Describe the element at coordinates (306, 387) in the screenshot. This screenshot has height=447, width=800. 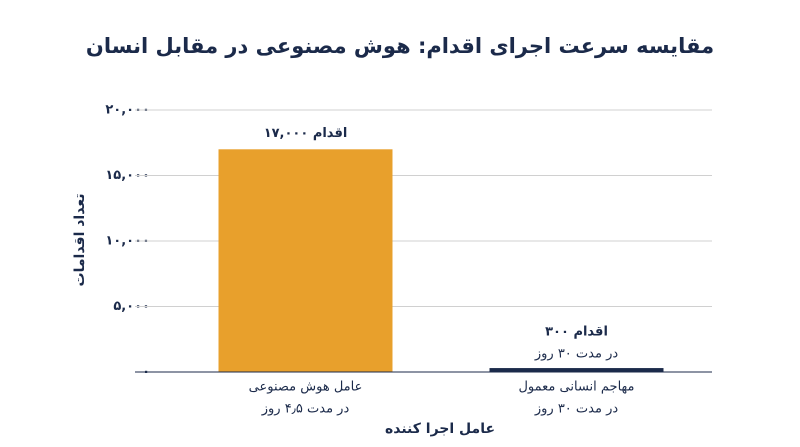
I see `x-tick-label: عامل هوش مصنوعی` at that location.